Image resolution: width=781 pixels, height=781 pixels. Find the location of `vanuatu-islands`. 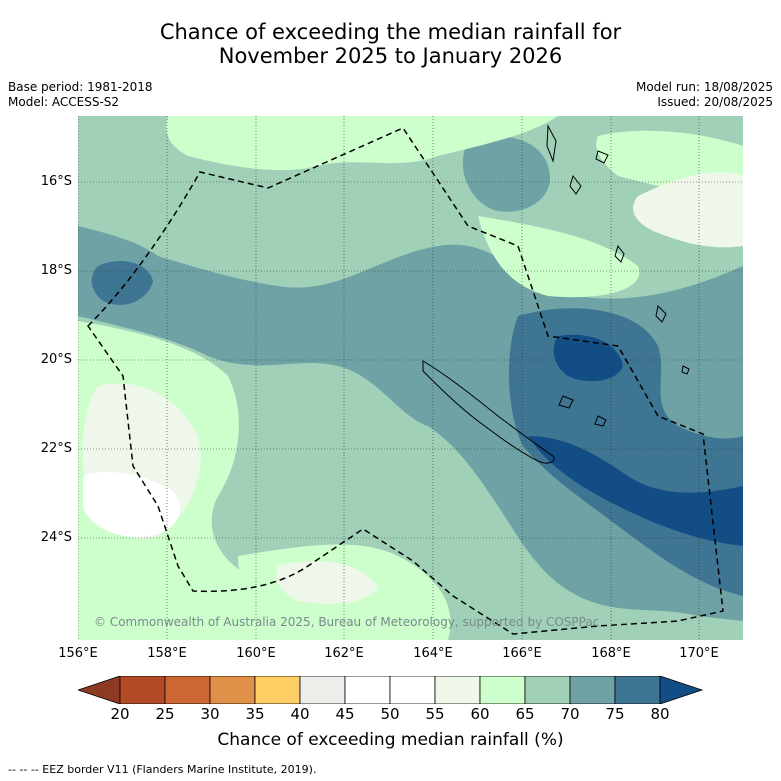

vanuatu-islands is located at coordinates (618, 249).